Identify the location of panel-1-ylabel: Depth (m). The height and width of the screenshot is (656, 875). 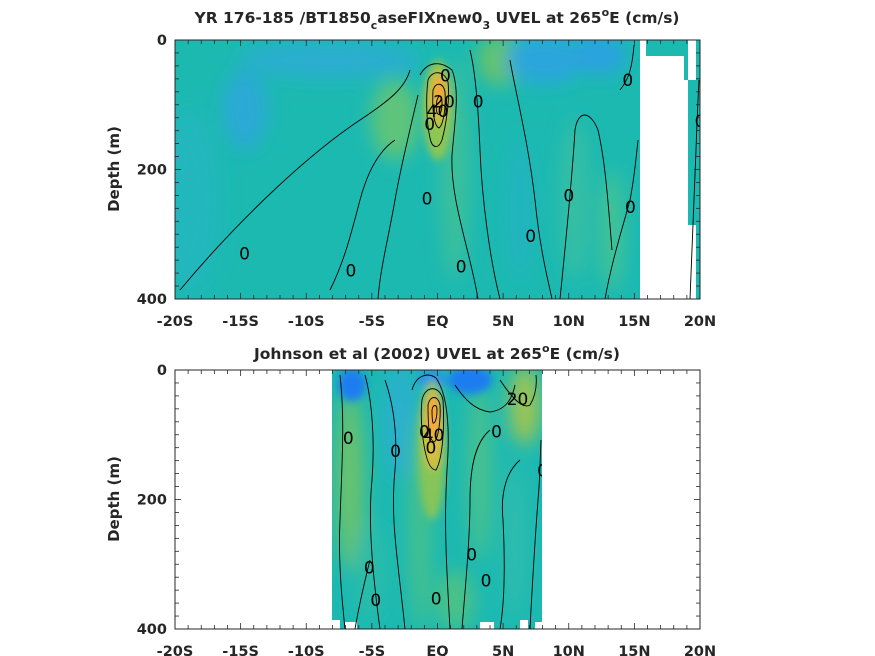
(114, 169).